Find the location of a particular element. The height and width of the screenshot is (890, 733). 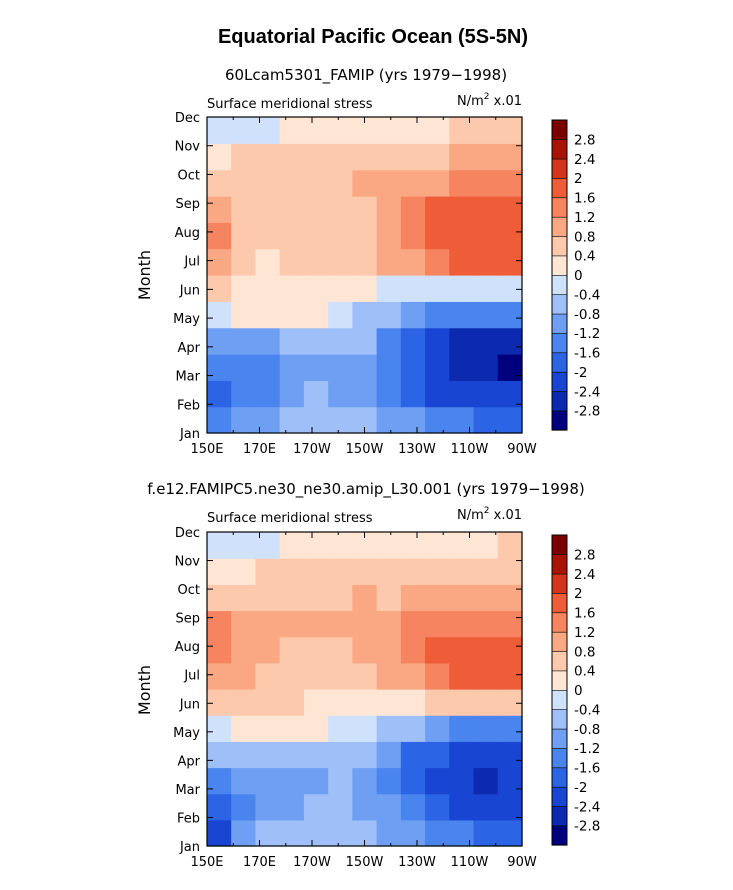

panel-0-xtick-label: 130W is located at coordinates (417, 449).